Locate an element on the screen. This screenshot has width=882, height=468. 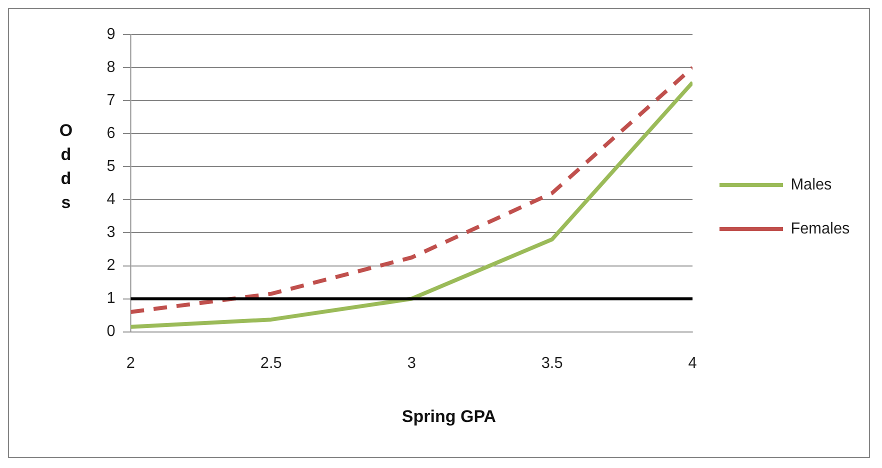
y-tick-label: 3 is located at coordinates (111, 233).